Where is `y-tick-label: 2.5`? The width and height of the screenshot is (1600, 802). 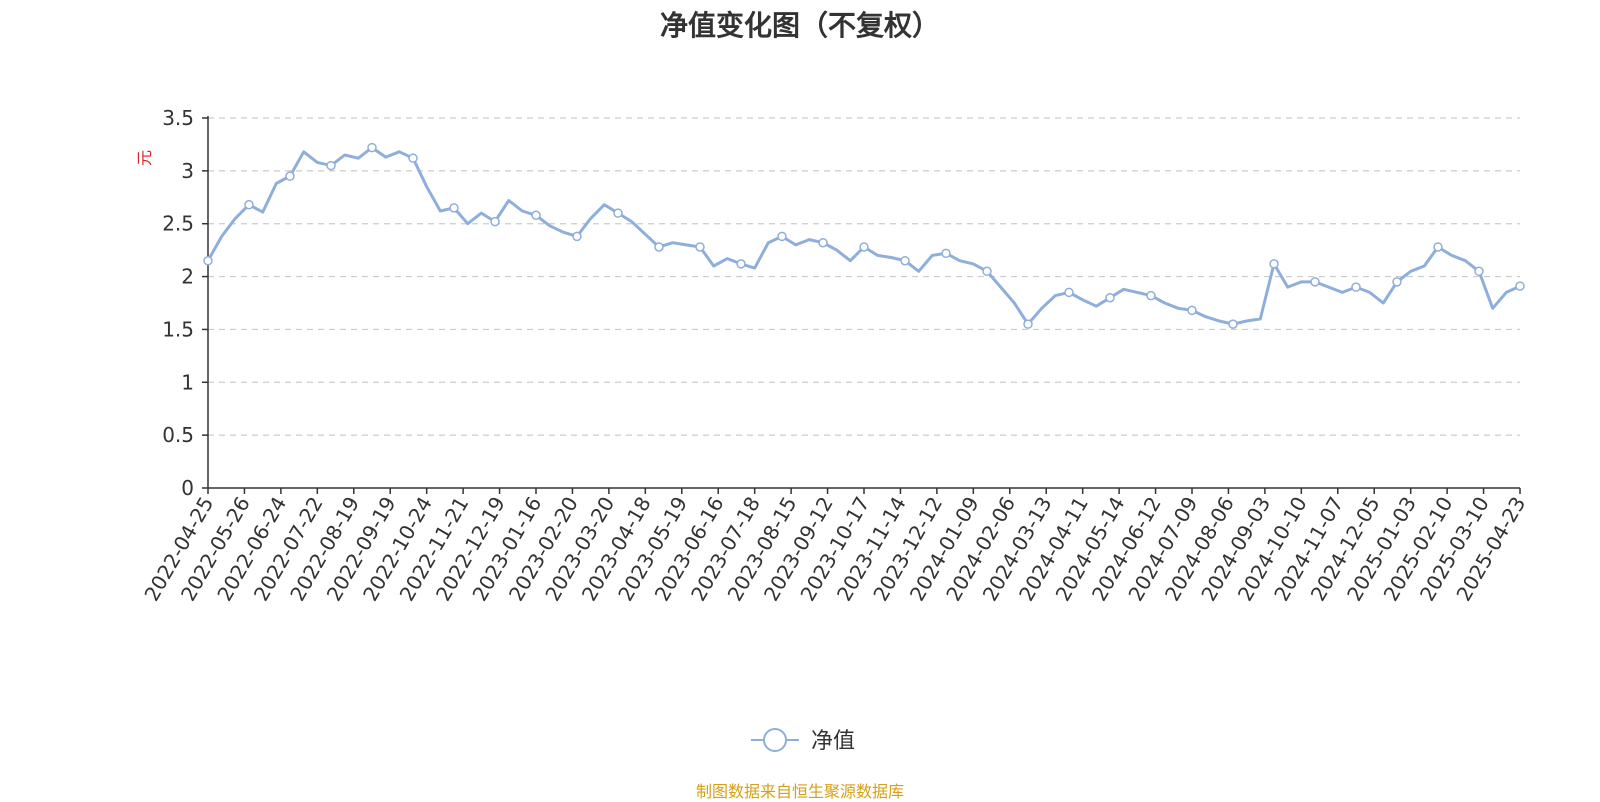
y-tick-label: 2.5 is located at coordinates (178, 224).